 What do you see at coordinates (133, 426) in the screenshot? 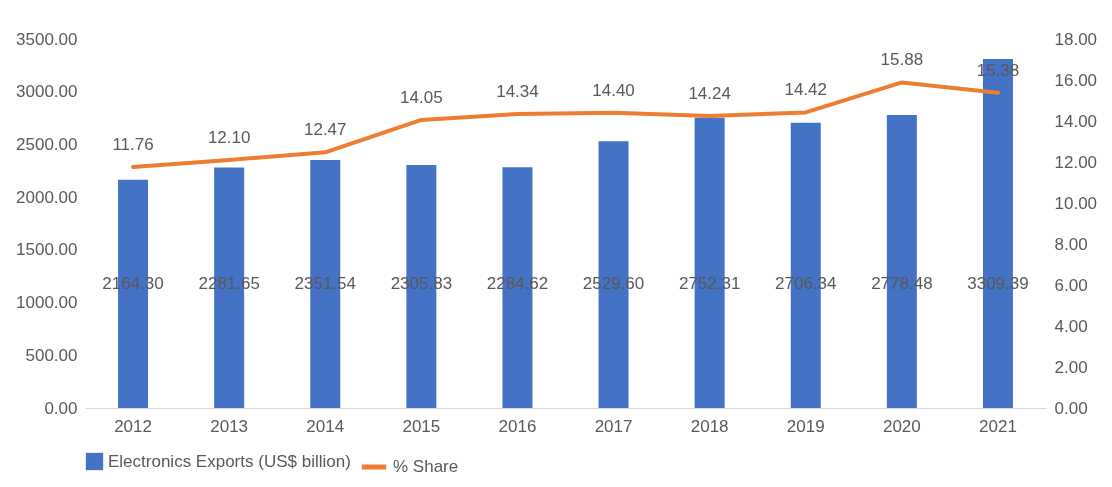
I see `x-tick-label: 2012` at bounding box center [133, 426].